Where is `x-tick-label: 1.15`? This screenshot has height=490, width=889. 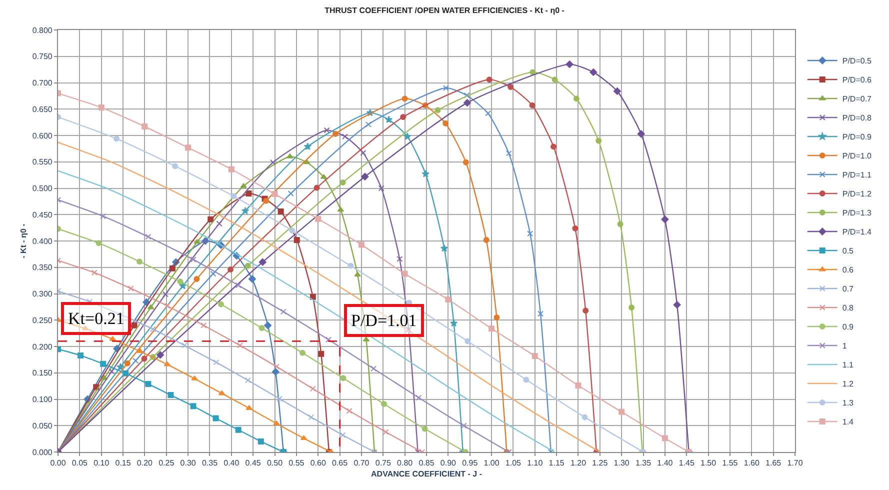 x-tick-label: 1.15 is located at coordinates (556, 463).